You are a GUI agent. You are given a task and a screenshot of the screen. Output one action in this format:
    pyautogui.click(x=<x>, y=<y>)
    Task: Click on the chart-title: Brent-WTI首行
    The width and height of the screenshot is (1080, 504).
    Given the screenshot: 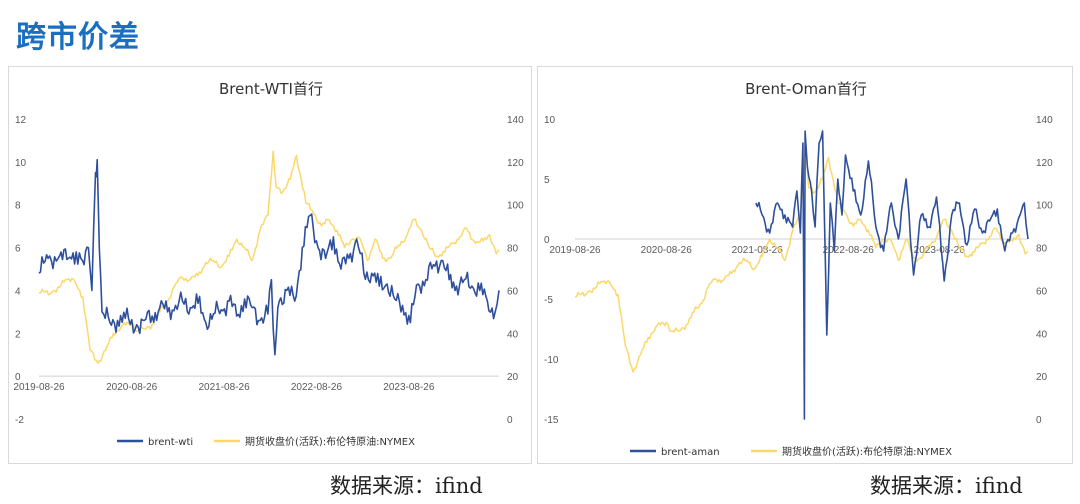 What is the action you would take?
    pyautogui.click(x=271, y=89)
    